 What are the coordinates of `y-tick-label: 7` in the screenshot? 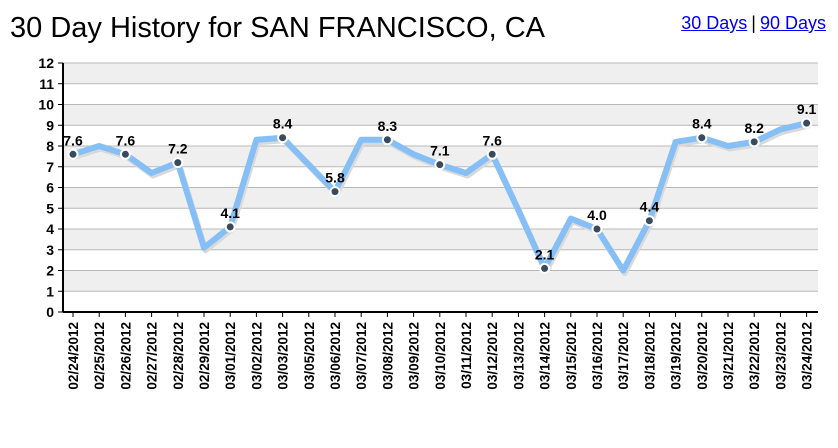 It's located at (50, 167).